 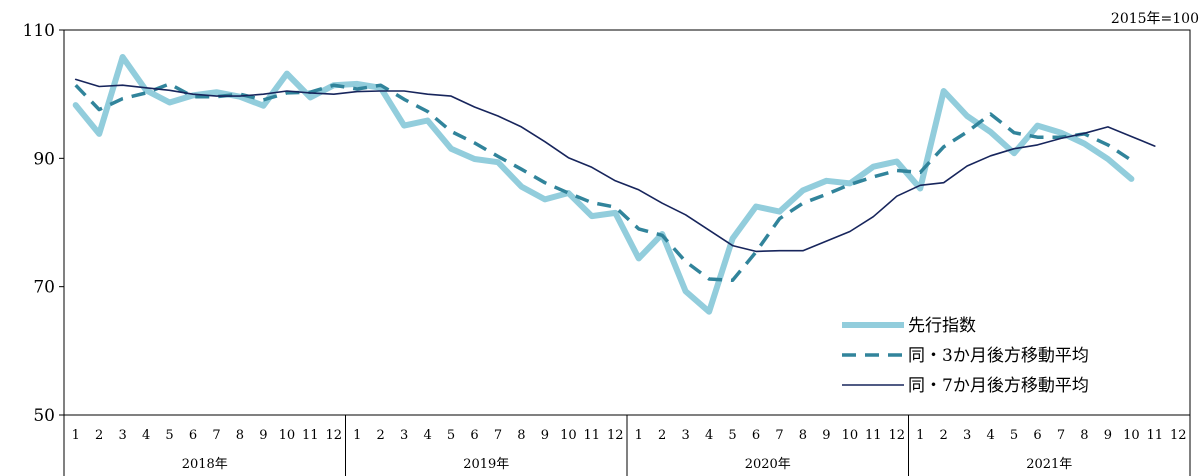 What do you see at coordinates (1154, 19) in the screenshot?
I see `unit-note: 2015年=100` at bounding box center [1154, 19].